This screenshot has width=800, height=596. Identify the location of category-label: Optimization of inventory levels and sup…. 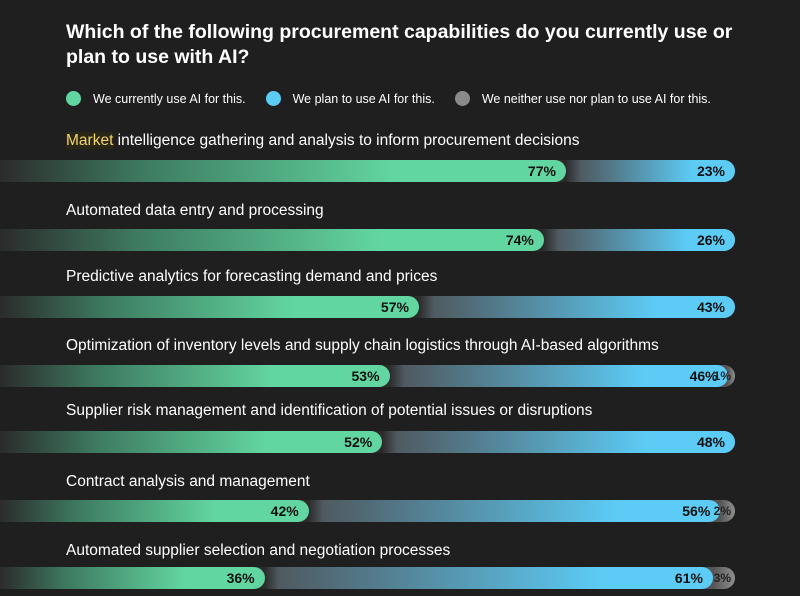
(362, 345).